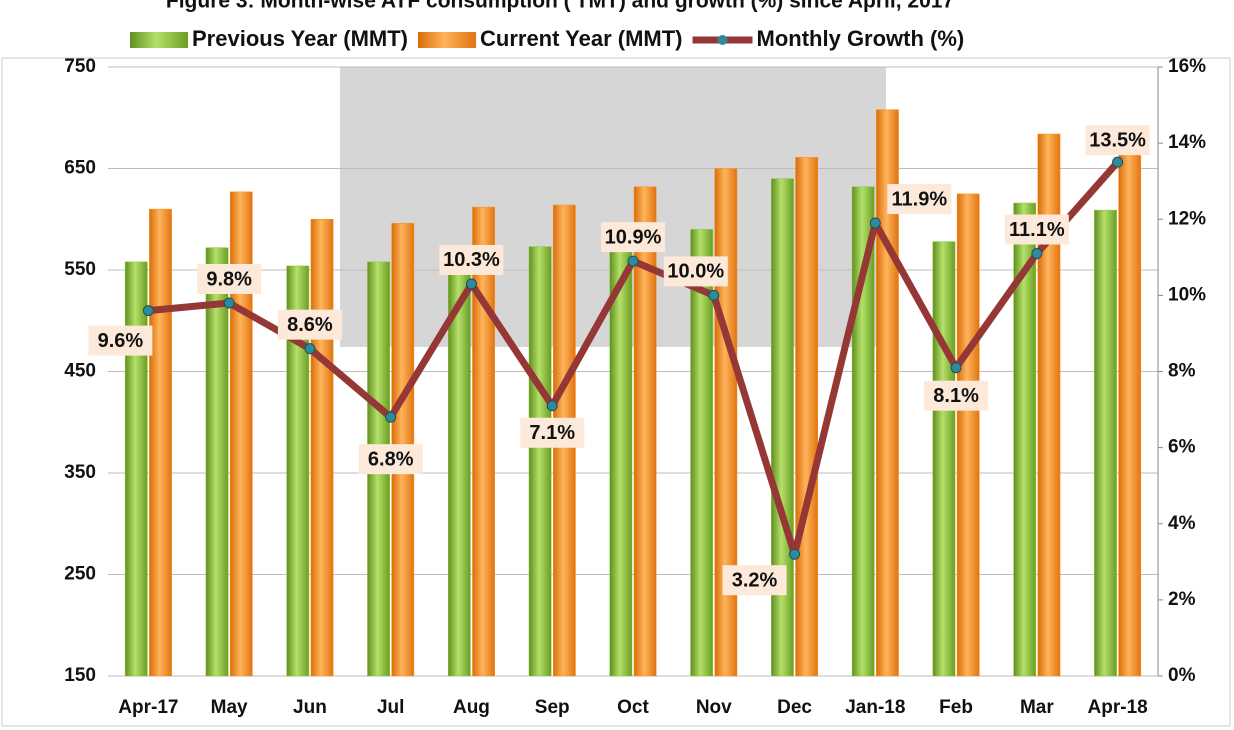  What do you see at coordinates (300, 38) in the screenshot?
I see `legend-label: Previous Year (MMT)` at bounding box center [300, 38].